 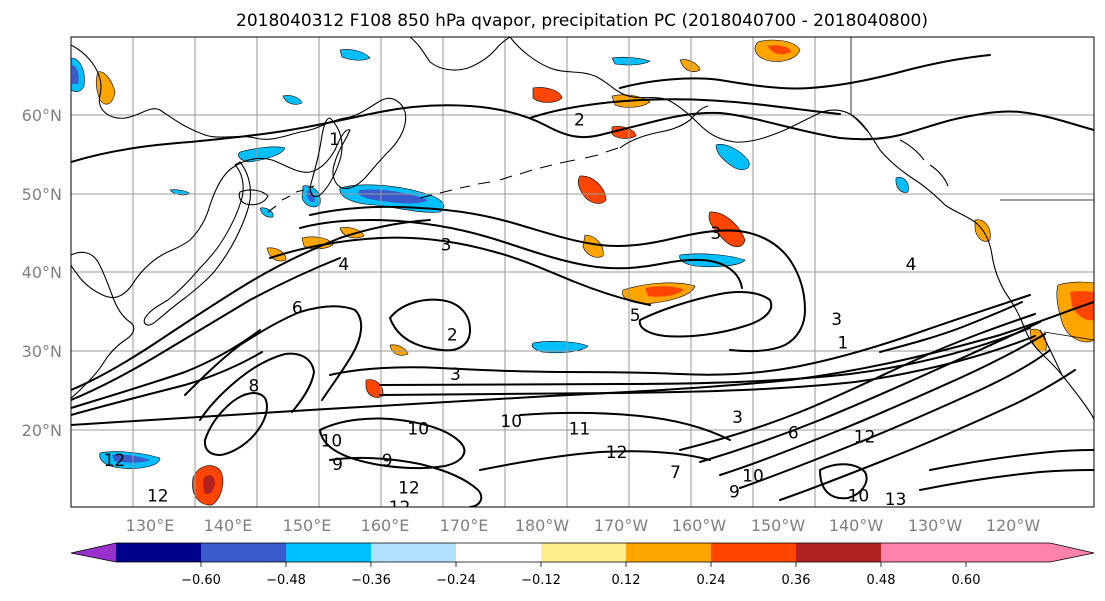 What do you see at coordinates (595, 460) in the screenshot?
I see `contour-line-12-central` at bounding box center [595, 460].